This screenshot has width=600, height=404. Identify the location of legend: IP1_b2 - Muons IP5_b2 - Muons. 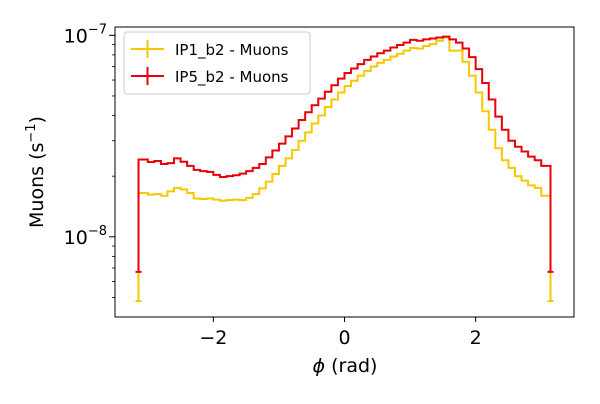
(217, 63).